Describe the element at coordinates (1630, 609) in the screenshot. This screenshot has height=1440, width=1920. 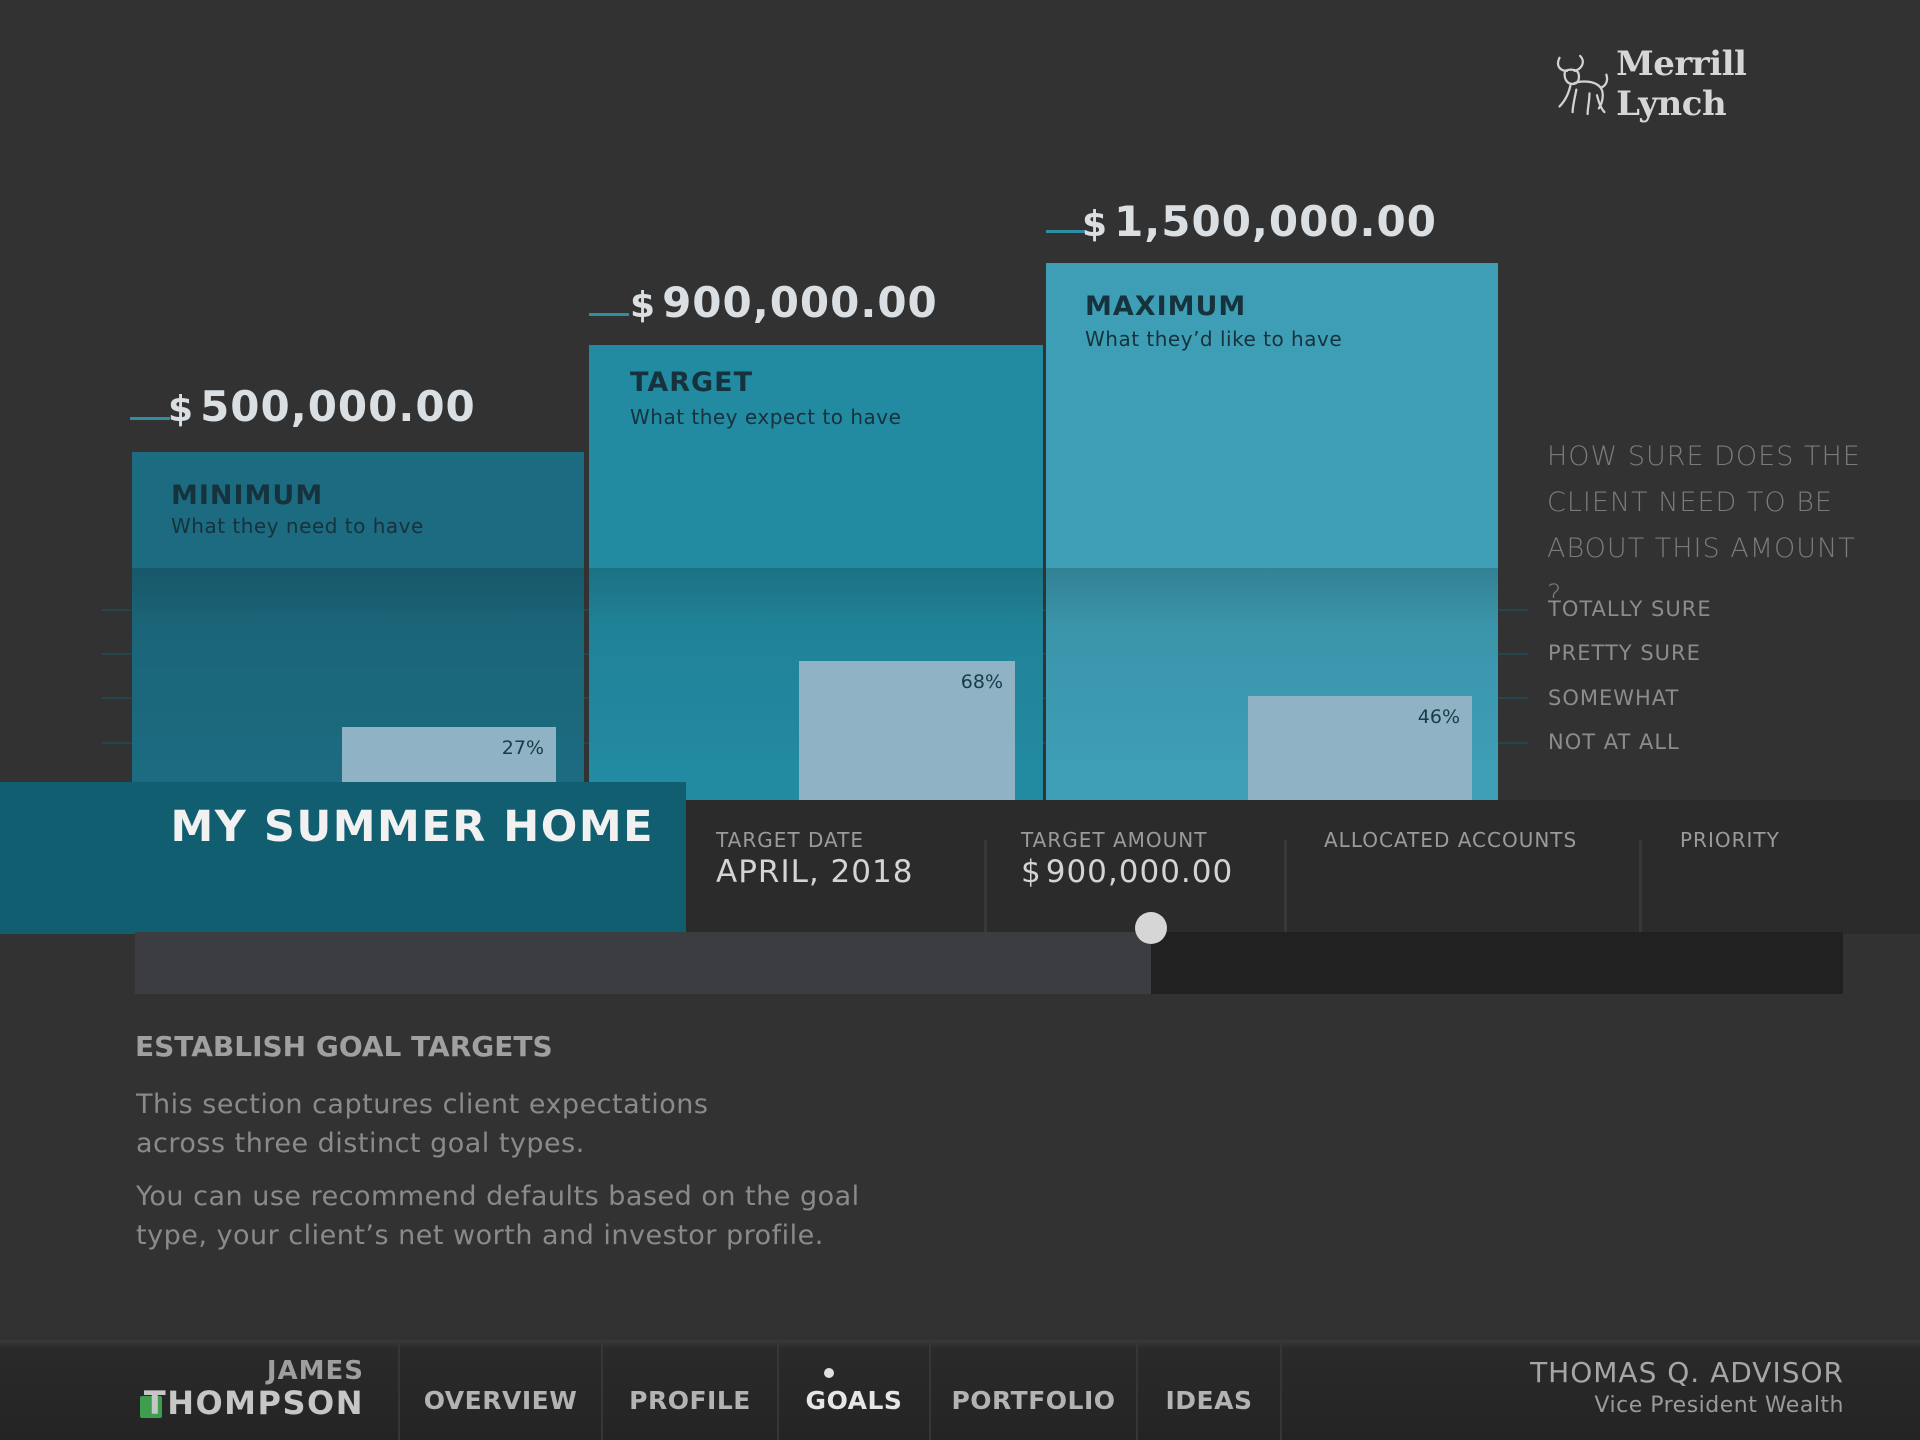
I see `scale-label-totally-sure: TOTALLY SURE` at that location.